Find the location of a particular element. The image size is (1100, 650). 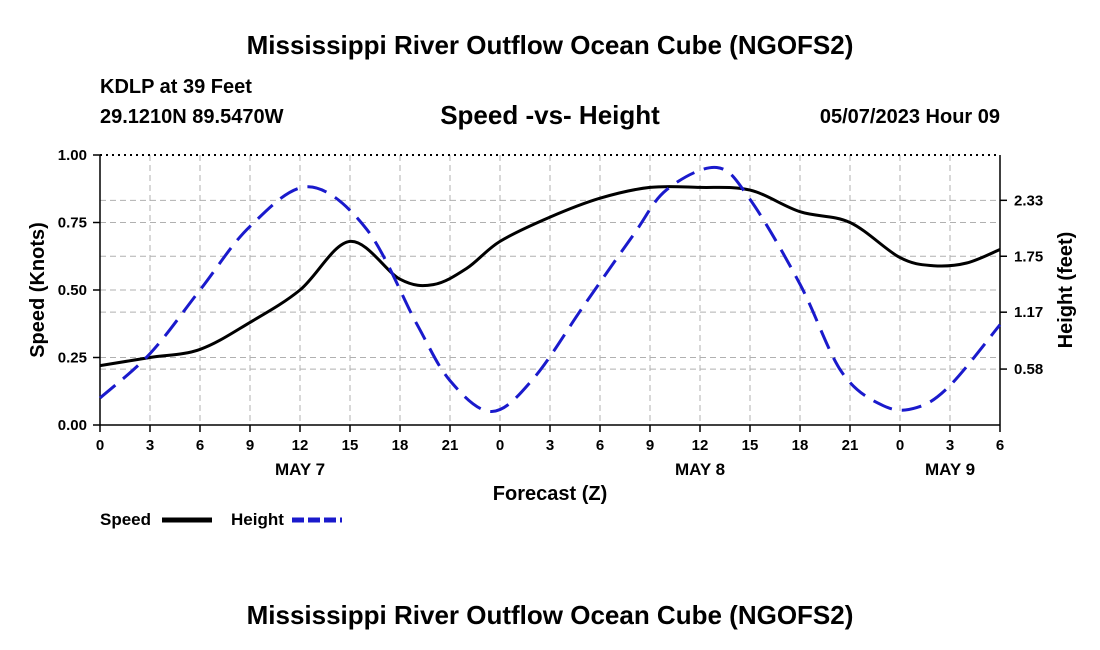

x-day-label: MAY 8 is located at coordinates (700, 469).